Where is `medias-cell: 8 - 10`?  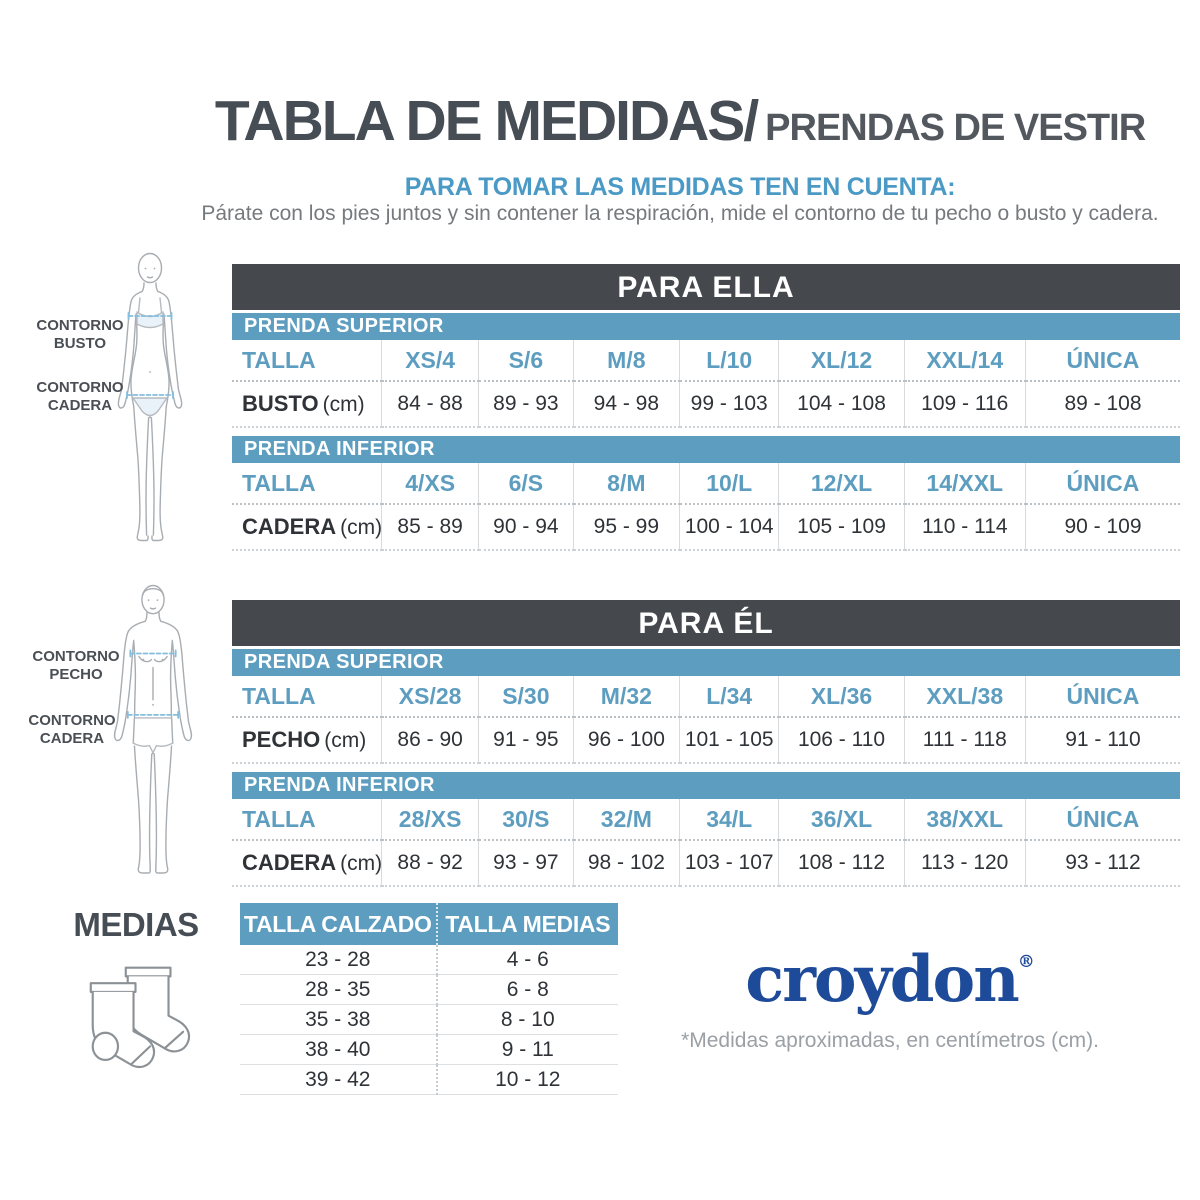
medias-cell: 8 - 10 is located at coordinates (526, 1019).